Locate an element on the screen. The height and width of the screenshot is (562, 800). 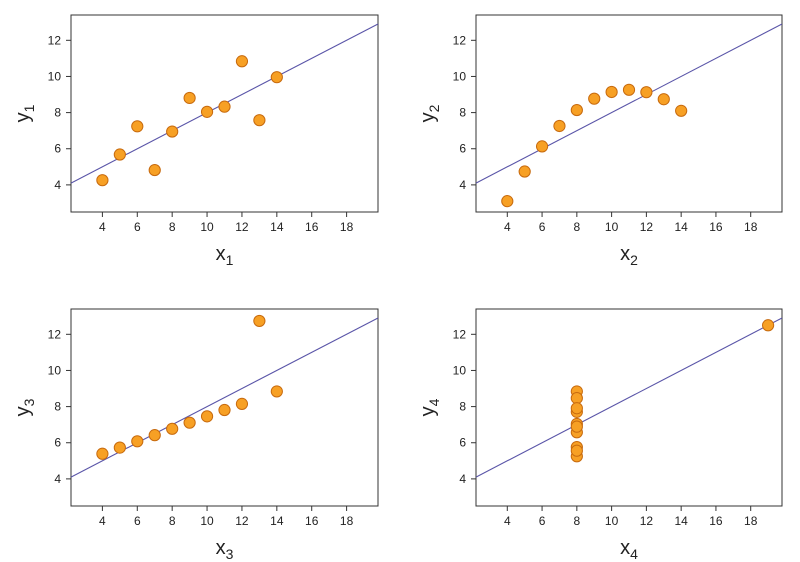
x-axis-label: x4 is located at coordinates (629, 549).